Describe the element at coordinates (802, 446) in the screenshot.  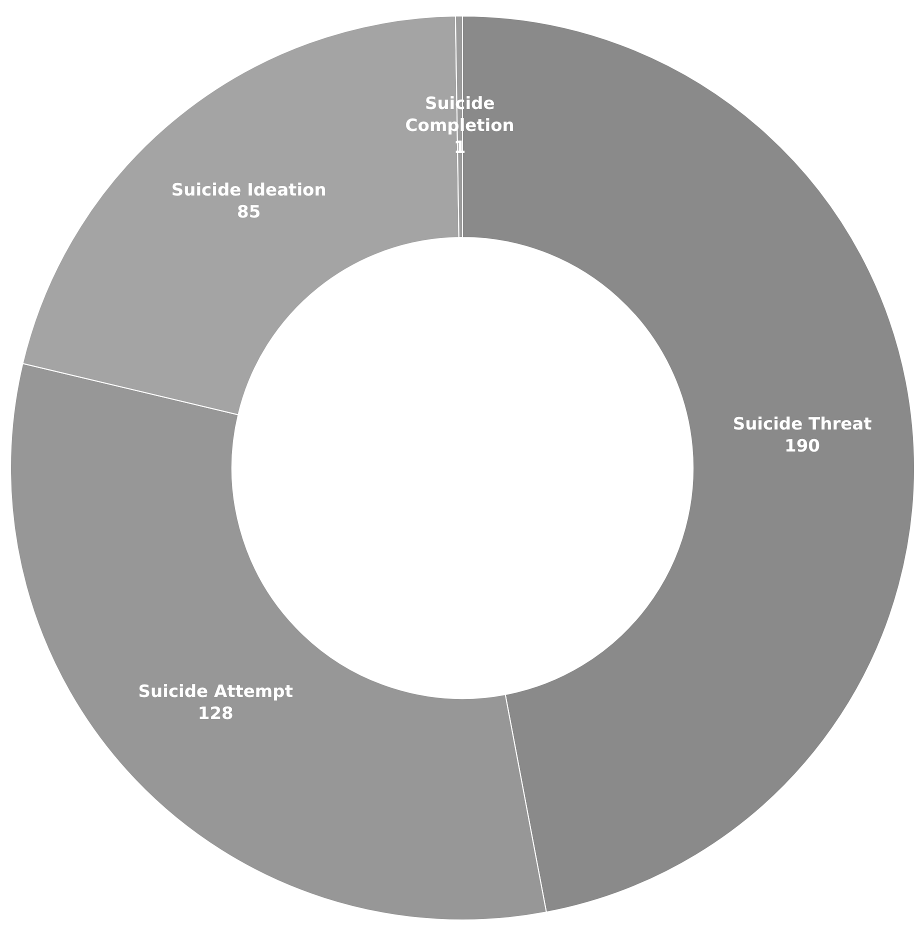
I see `data-label: 190` at that location.